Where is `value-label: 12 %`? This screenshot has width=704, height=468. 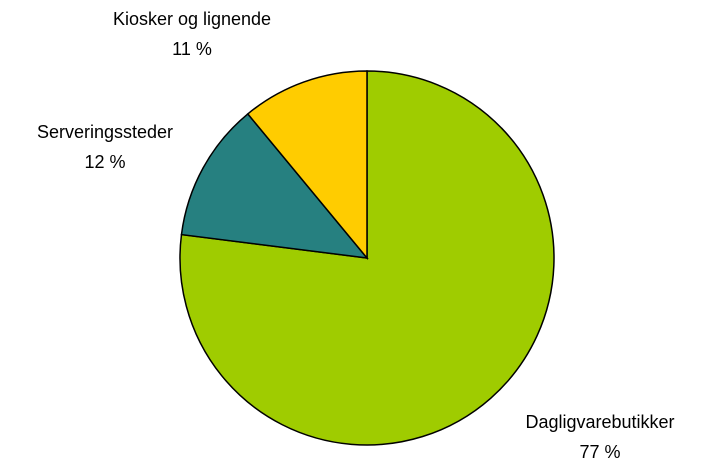
value-label: 12 % is located at coordinates (104, 162).